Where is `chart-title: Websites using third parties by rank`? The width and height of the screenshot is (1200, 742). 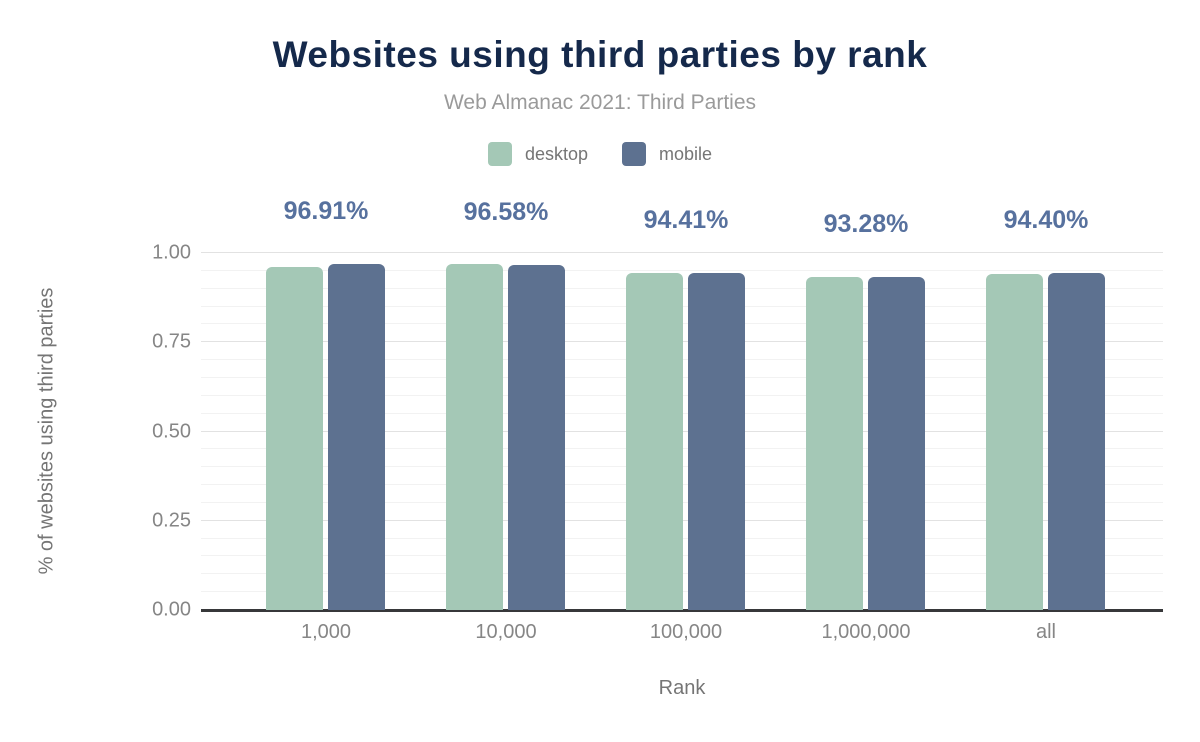
chart-title: Websites using third parties by rank is located at coordinates (600, 54).